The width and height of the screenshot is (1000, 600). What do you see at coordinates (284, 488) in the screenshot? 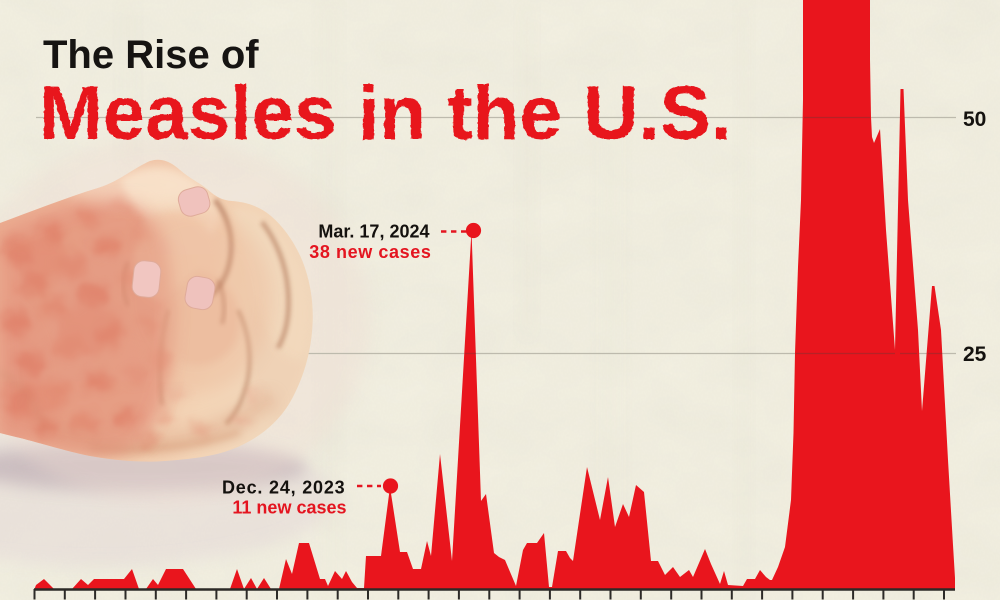
I see `svg-text: Dec. 24, 2023` at bounding box center [284, 488].